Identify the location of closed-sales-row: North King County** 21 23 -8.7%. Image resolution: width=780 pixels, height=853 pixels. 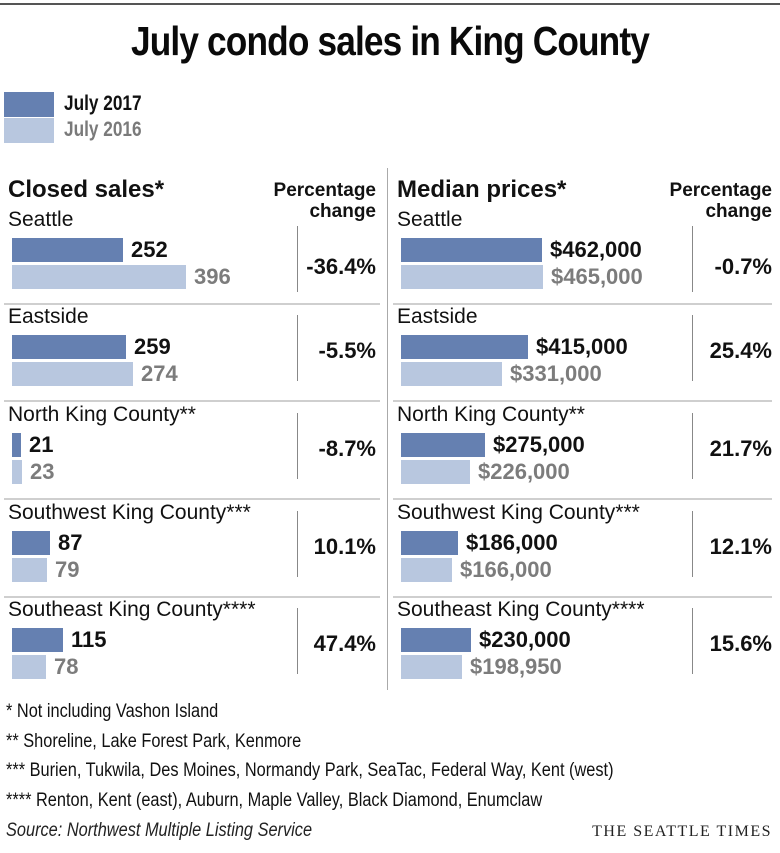
(194, 451).